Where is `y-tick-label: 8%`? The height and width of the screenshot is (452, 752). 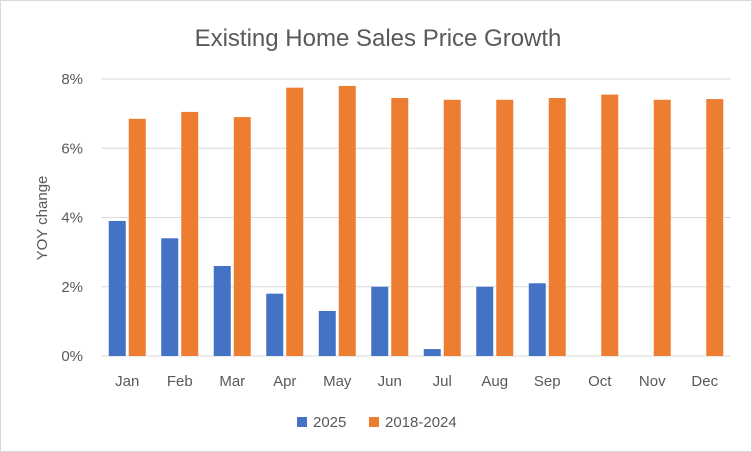
y-tick-label: 8% is located at coordinates (72, 79).